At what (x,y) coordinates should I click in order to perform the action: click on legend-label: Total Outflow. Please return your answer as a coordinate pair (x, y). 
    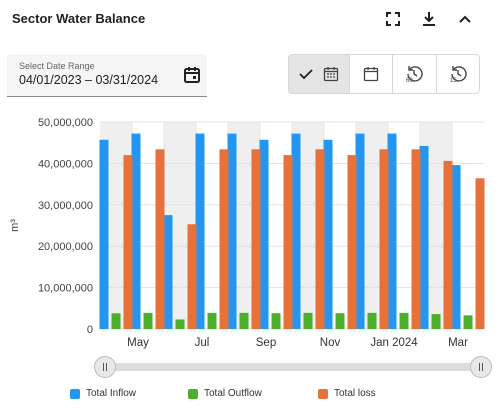
    Looking at the image, I should click on (233, 393).